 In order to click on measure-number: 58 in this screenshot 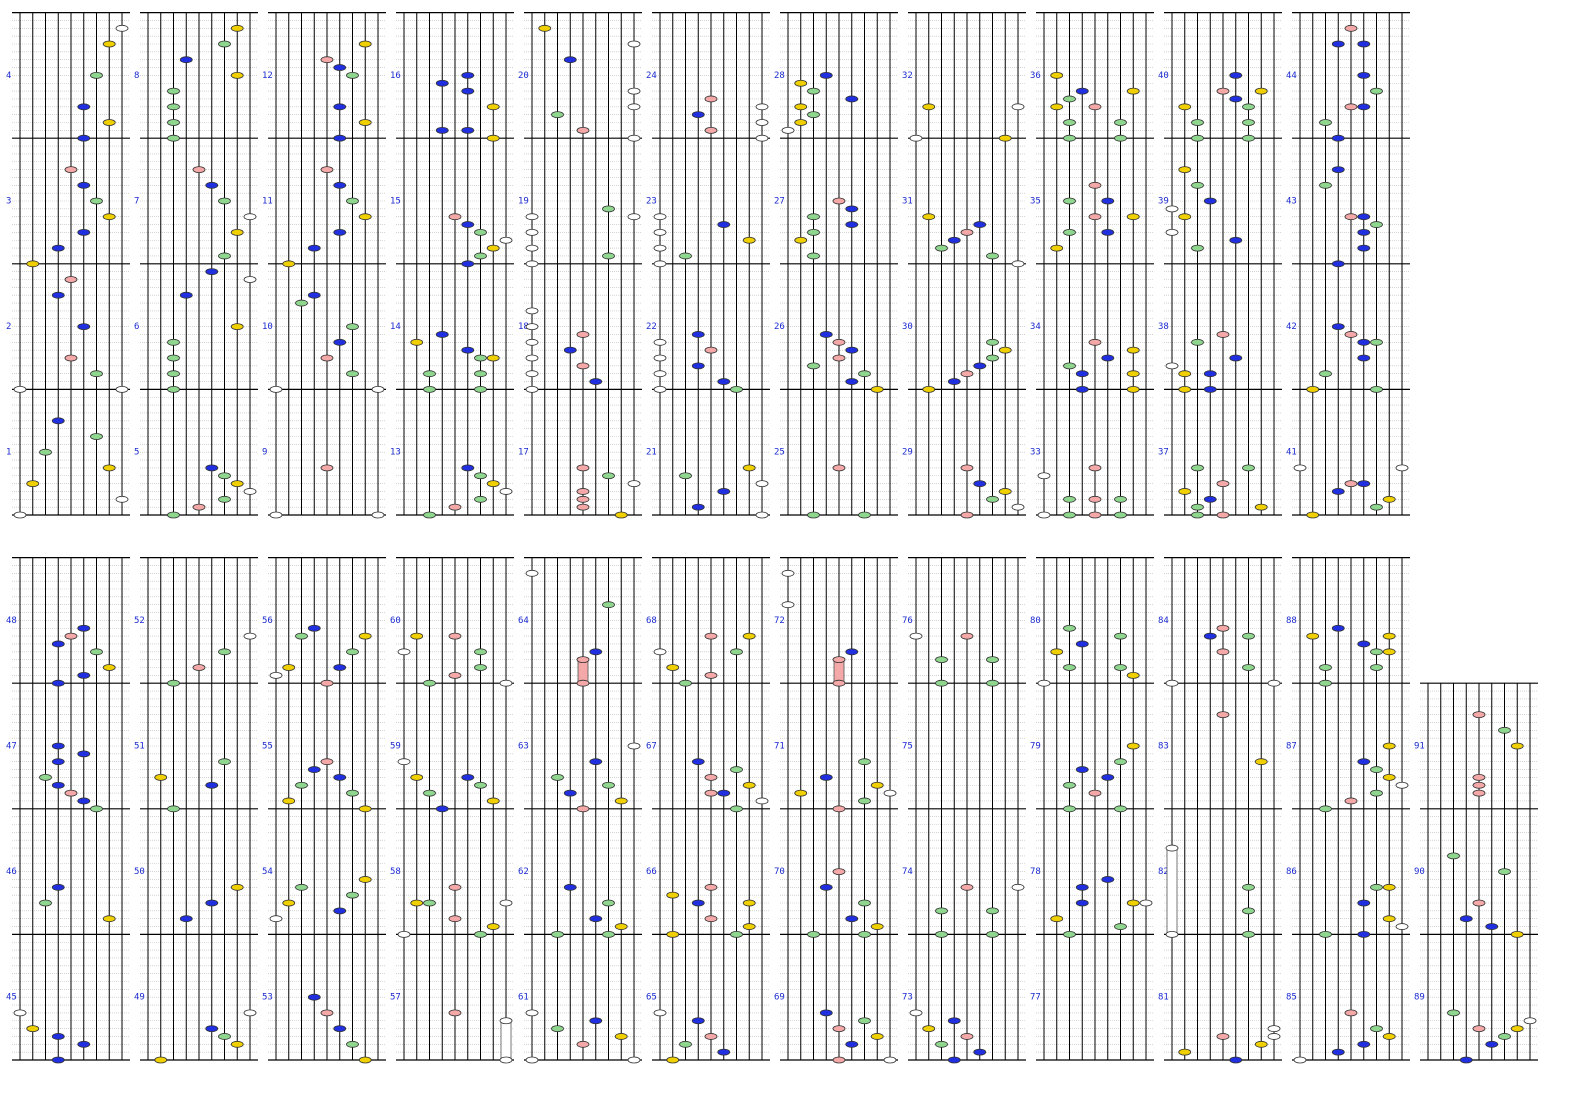, I will do `click(395, 872)`.